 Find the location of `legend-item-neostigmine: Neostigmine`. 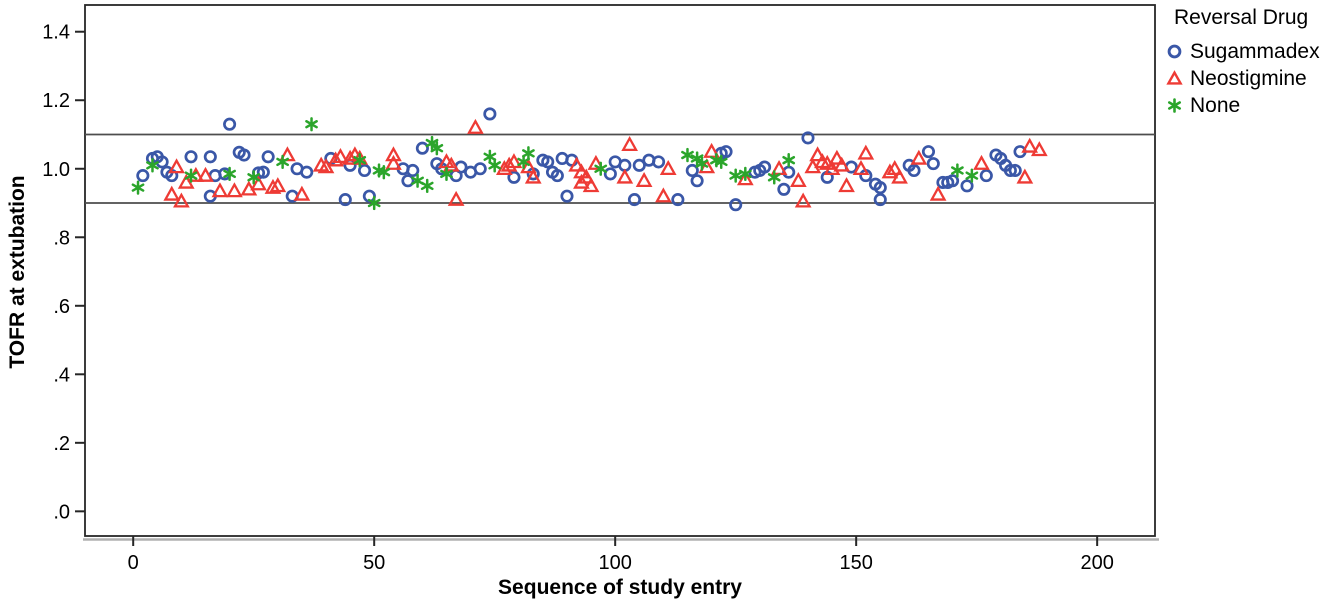

legend-item-neostigmine: Neostigmine is located at coordinates (1250, 78).